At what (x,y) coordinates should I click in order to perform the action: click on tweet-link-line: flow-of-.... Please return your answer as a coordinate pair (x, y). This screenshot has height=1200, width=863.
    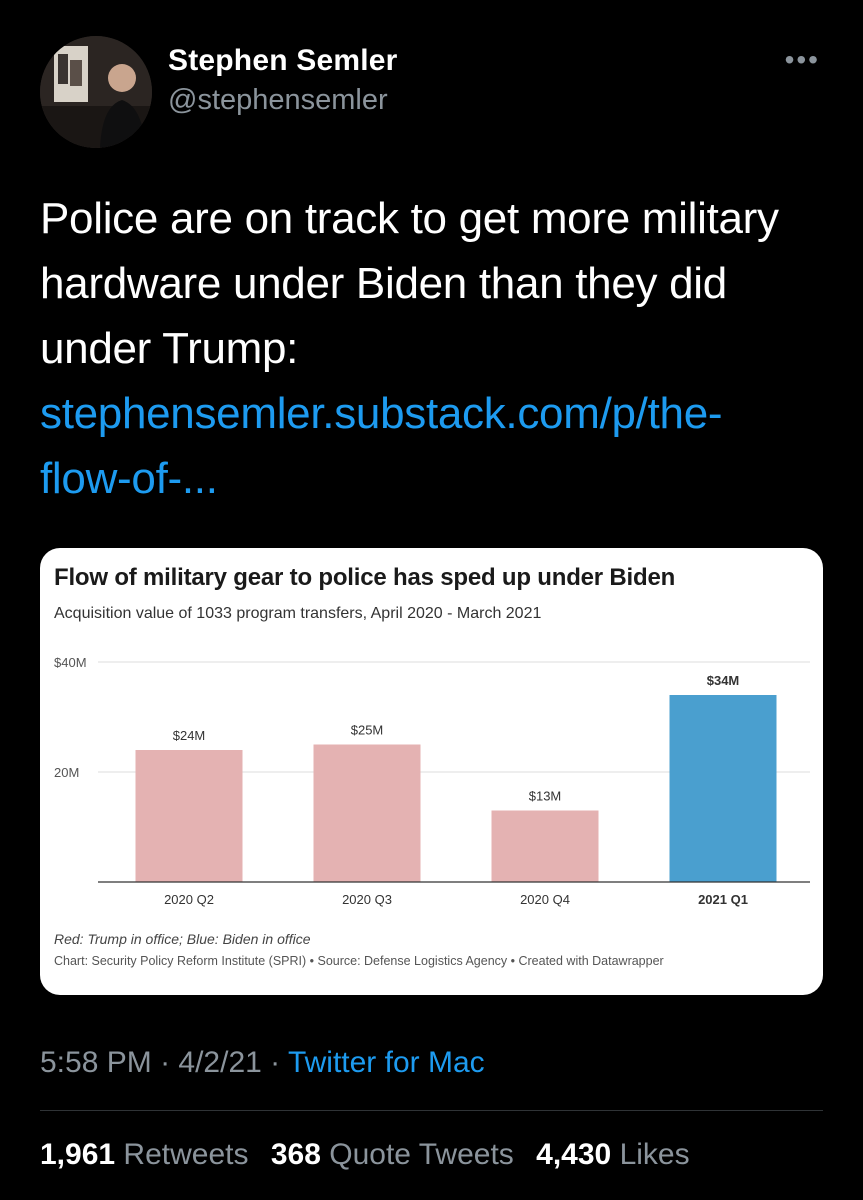
    Looking at the image, I should click on (129, 478).